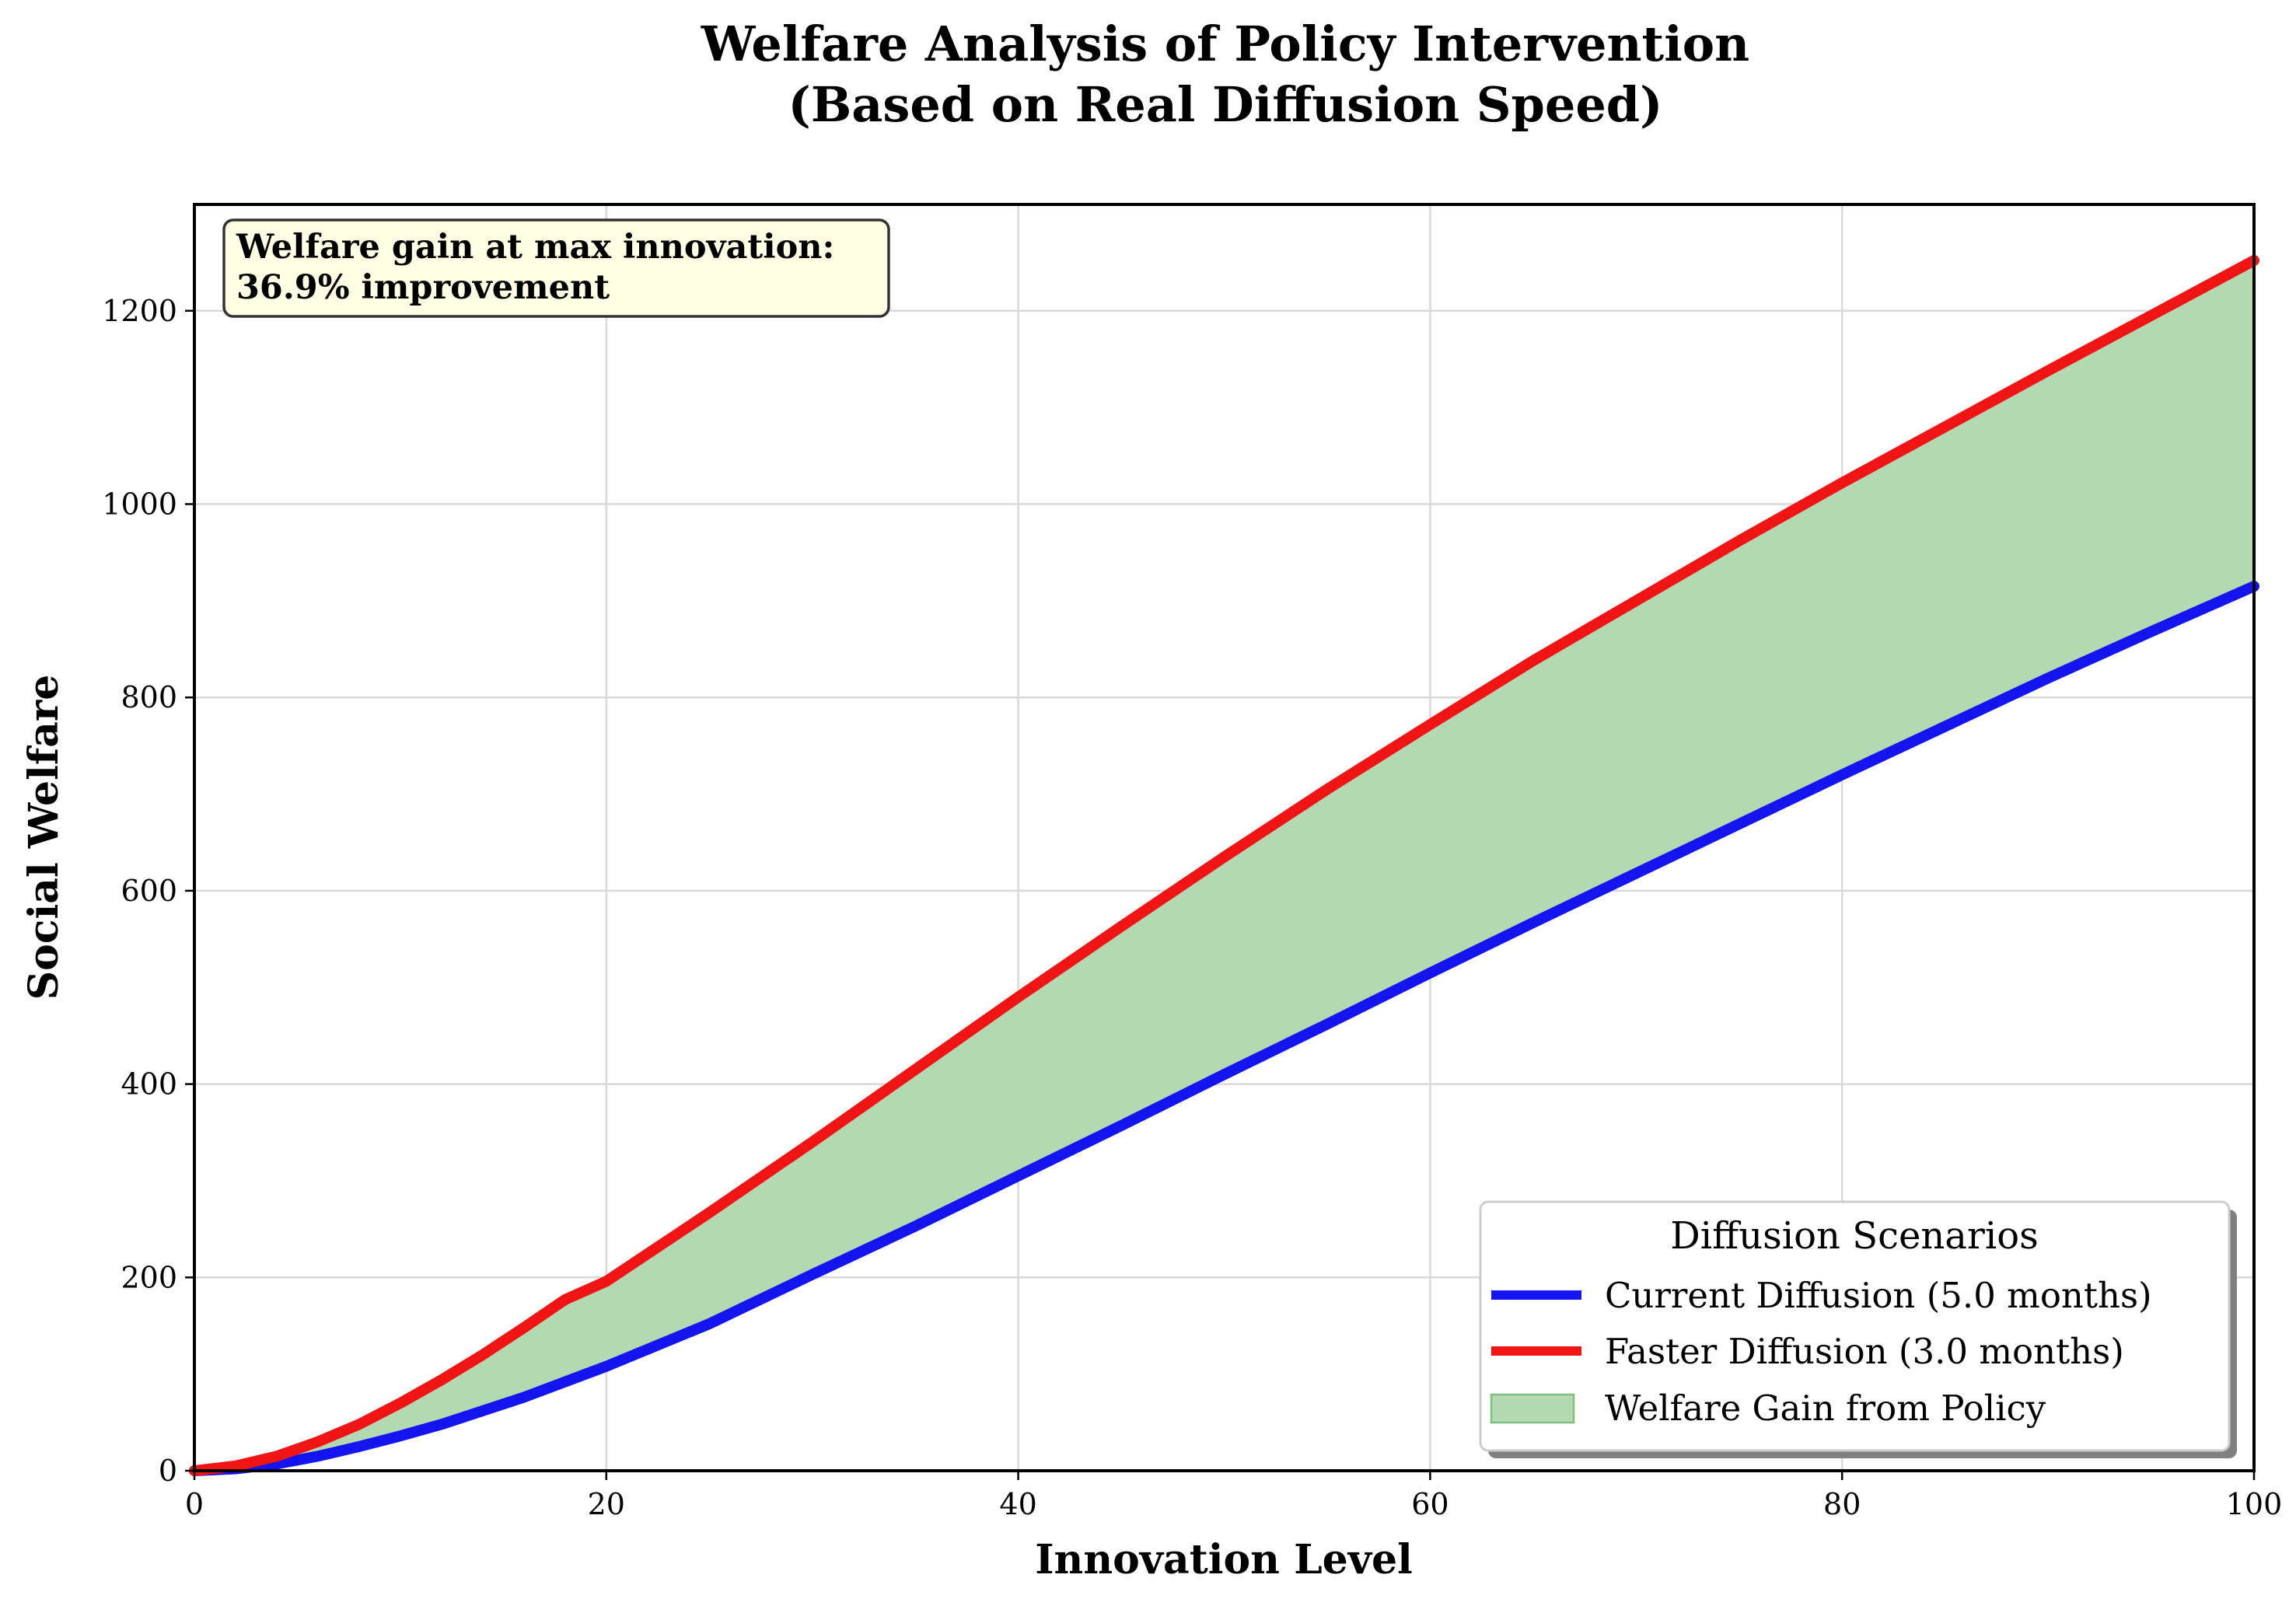  What do you see at coordinates (1017, 1504) in the screenshot?
I see `x-tick-label: 40` at bounding box center [1017, 1504].